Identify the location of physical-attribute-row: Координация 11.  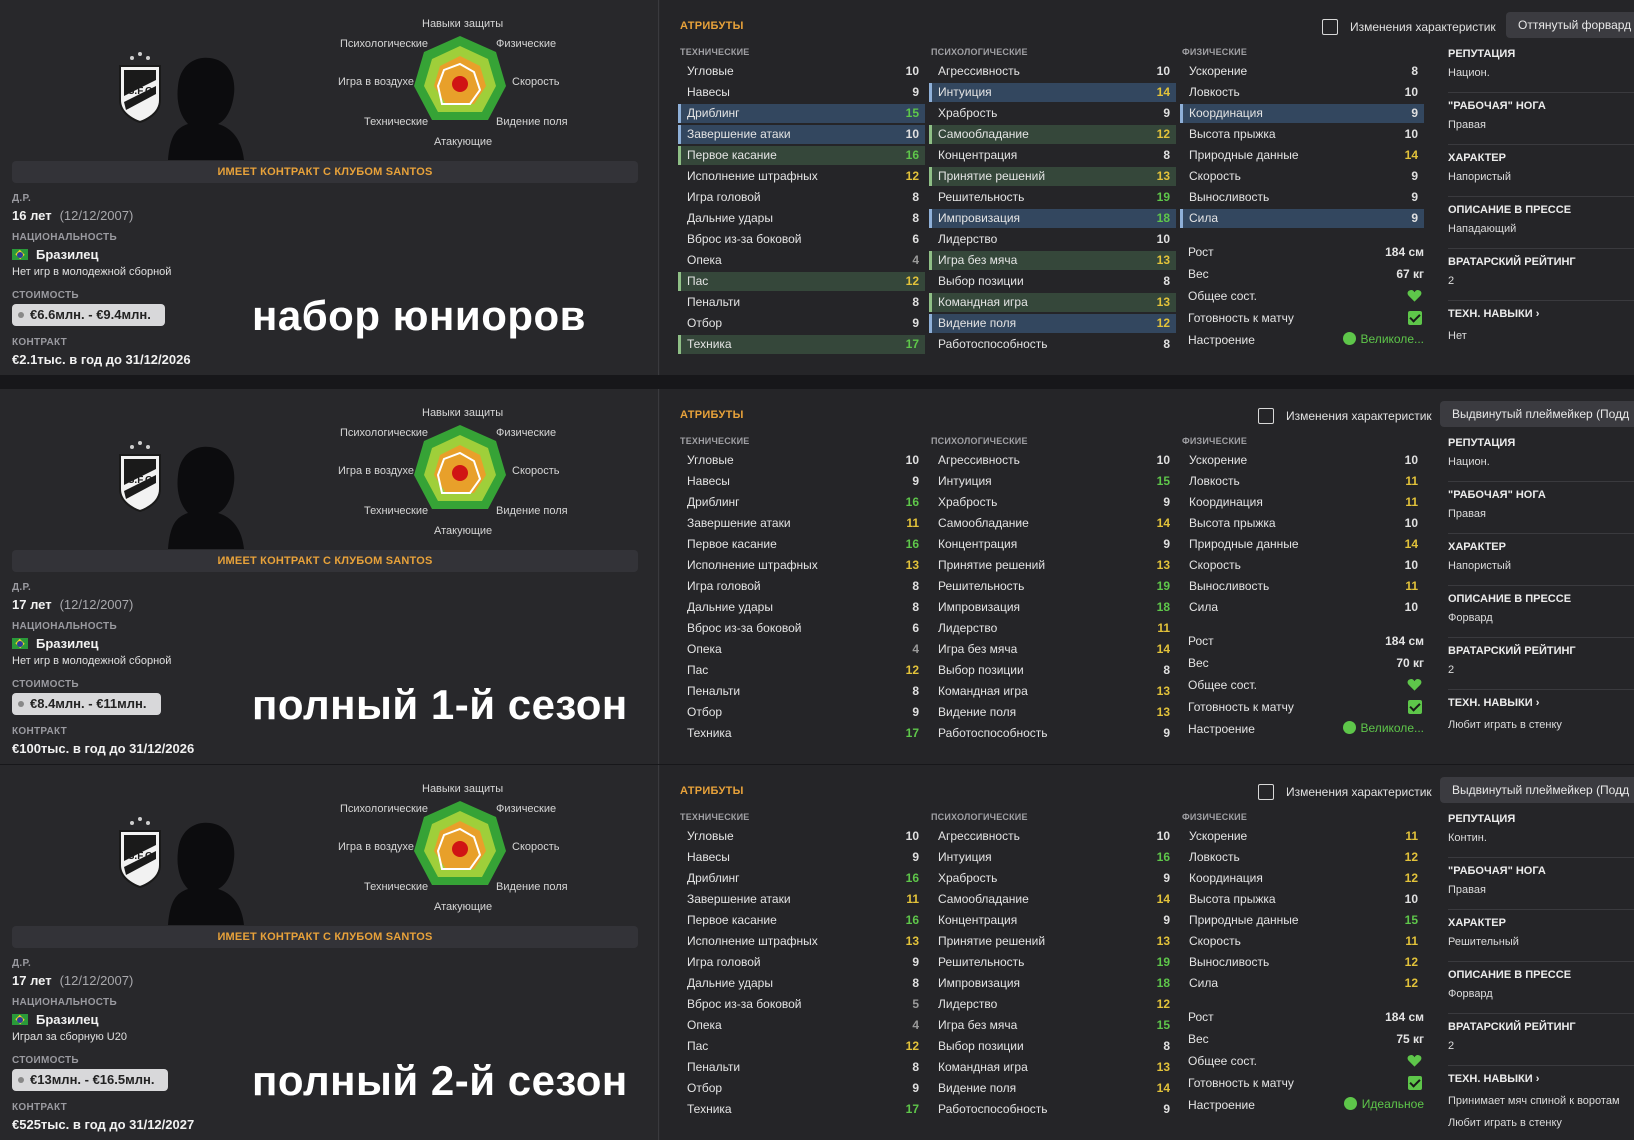
(1302, 502).